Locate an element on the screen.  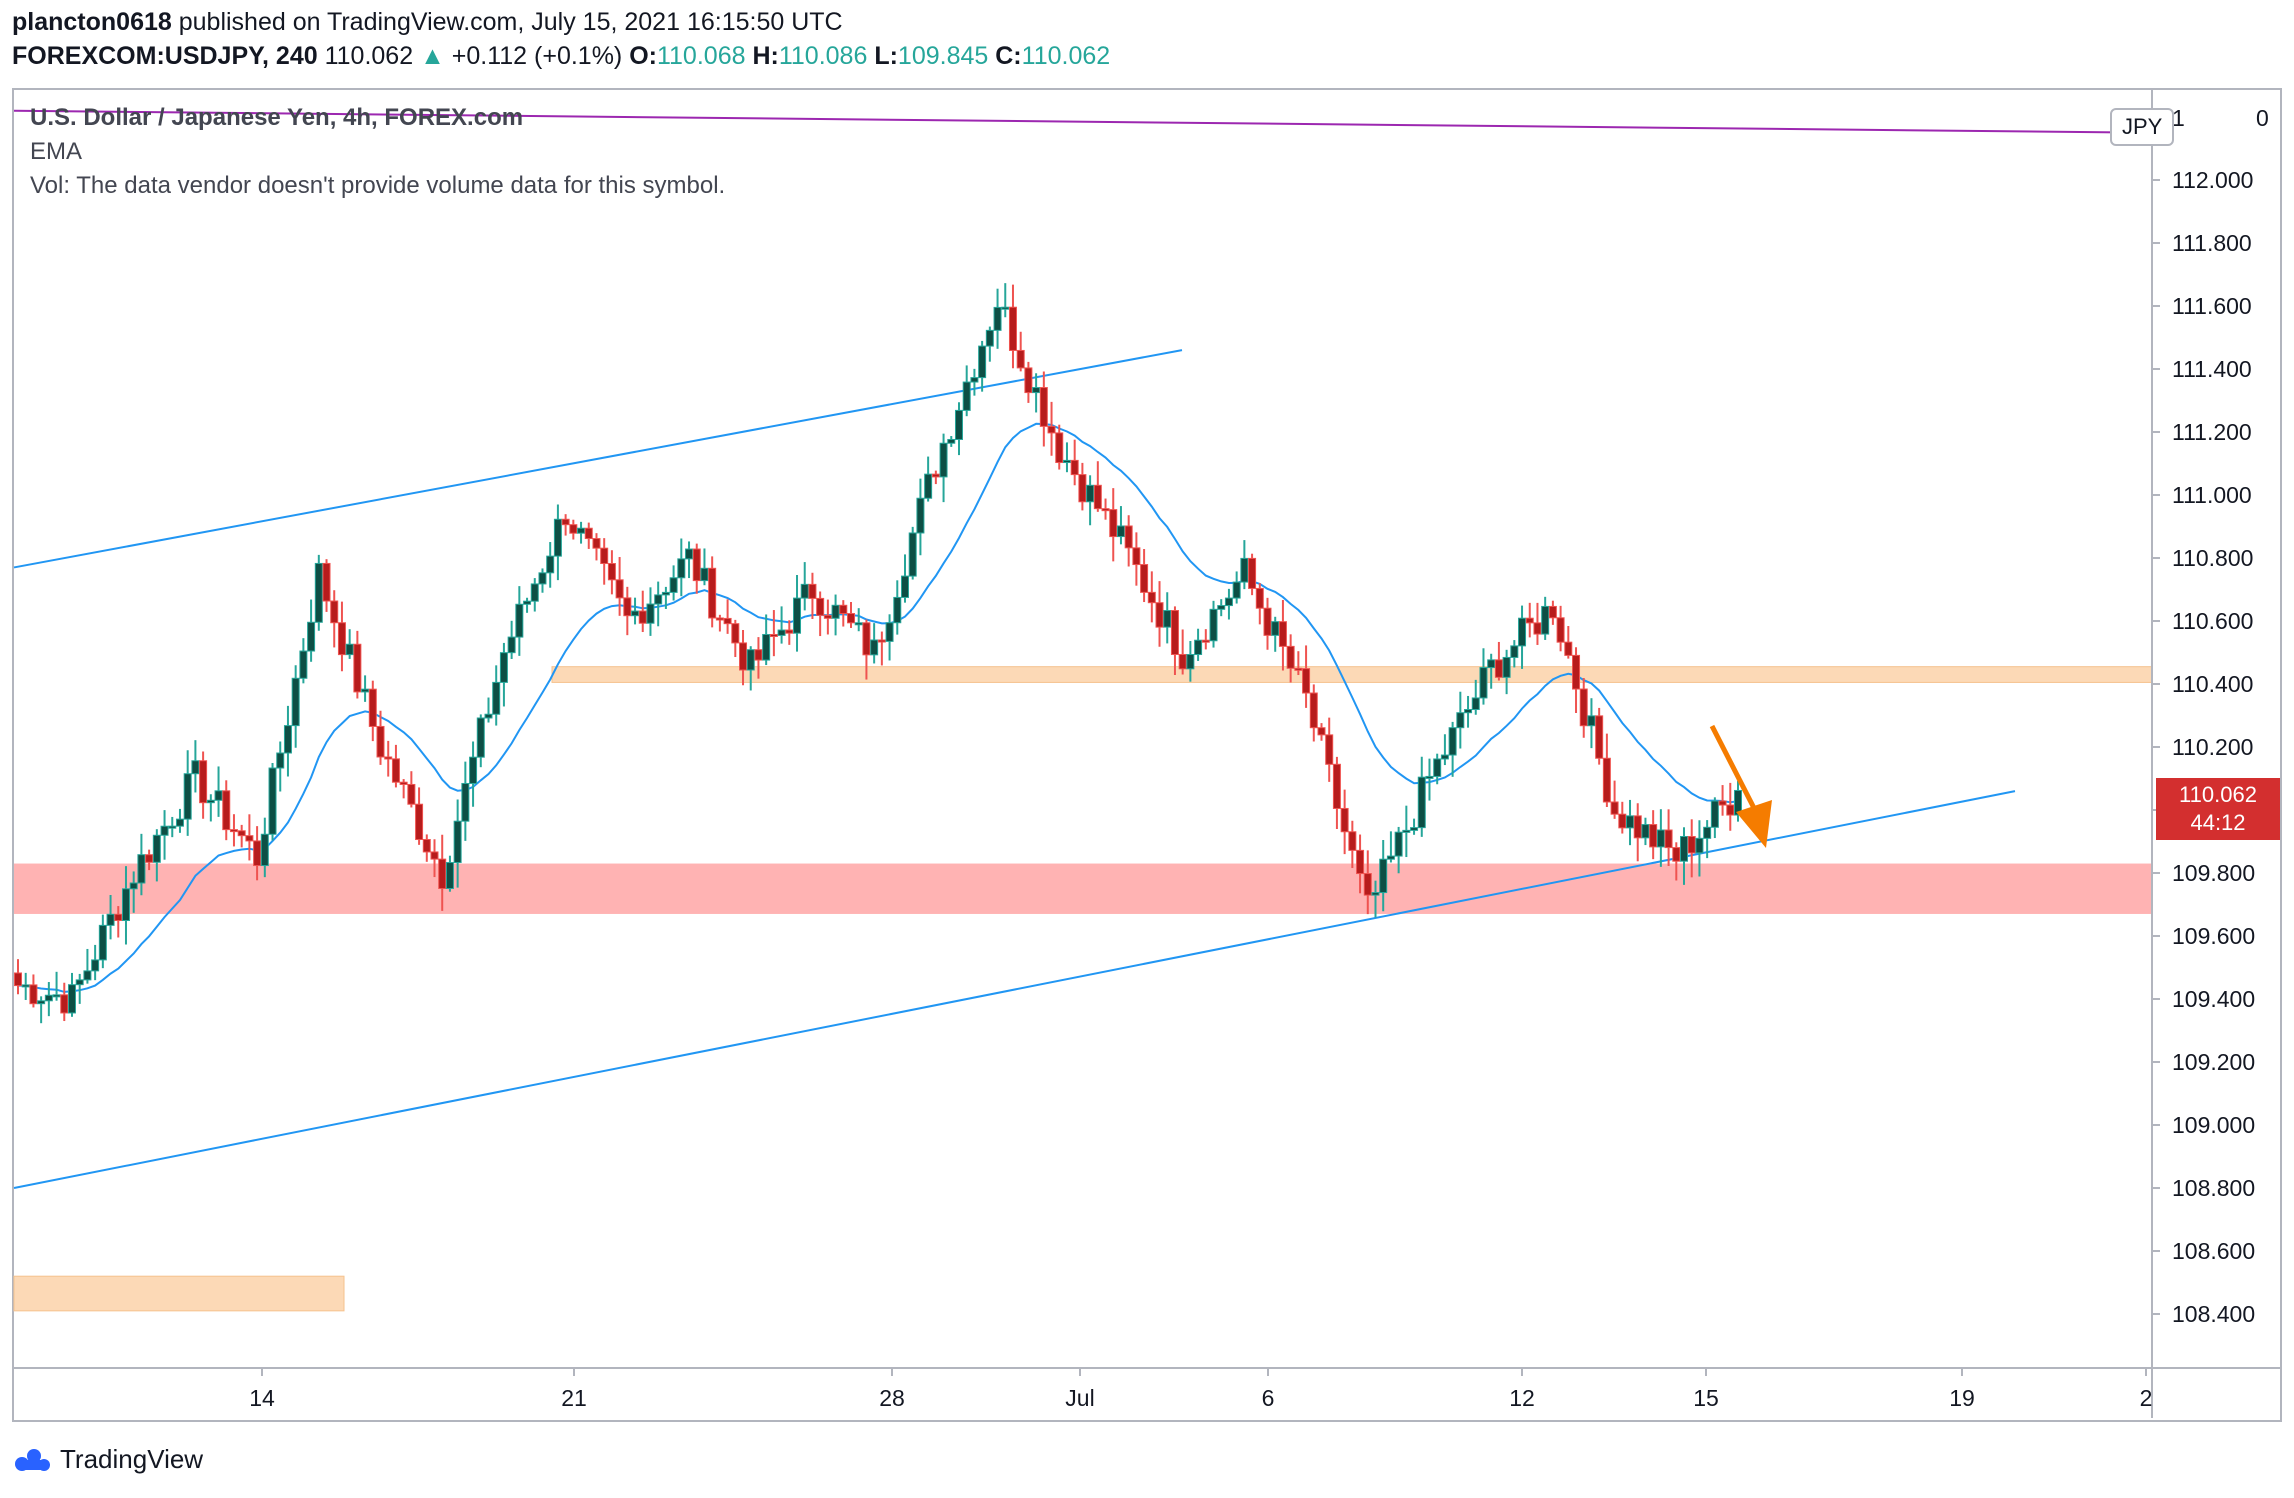
lower-zone is located at coordinates (179, 1293).